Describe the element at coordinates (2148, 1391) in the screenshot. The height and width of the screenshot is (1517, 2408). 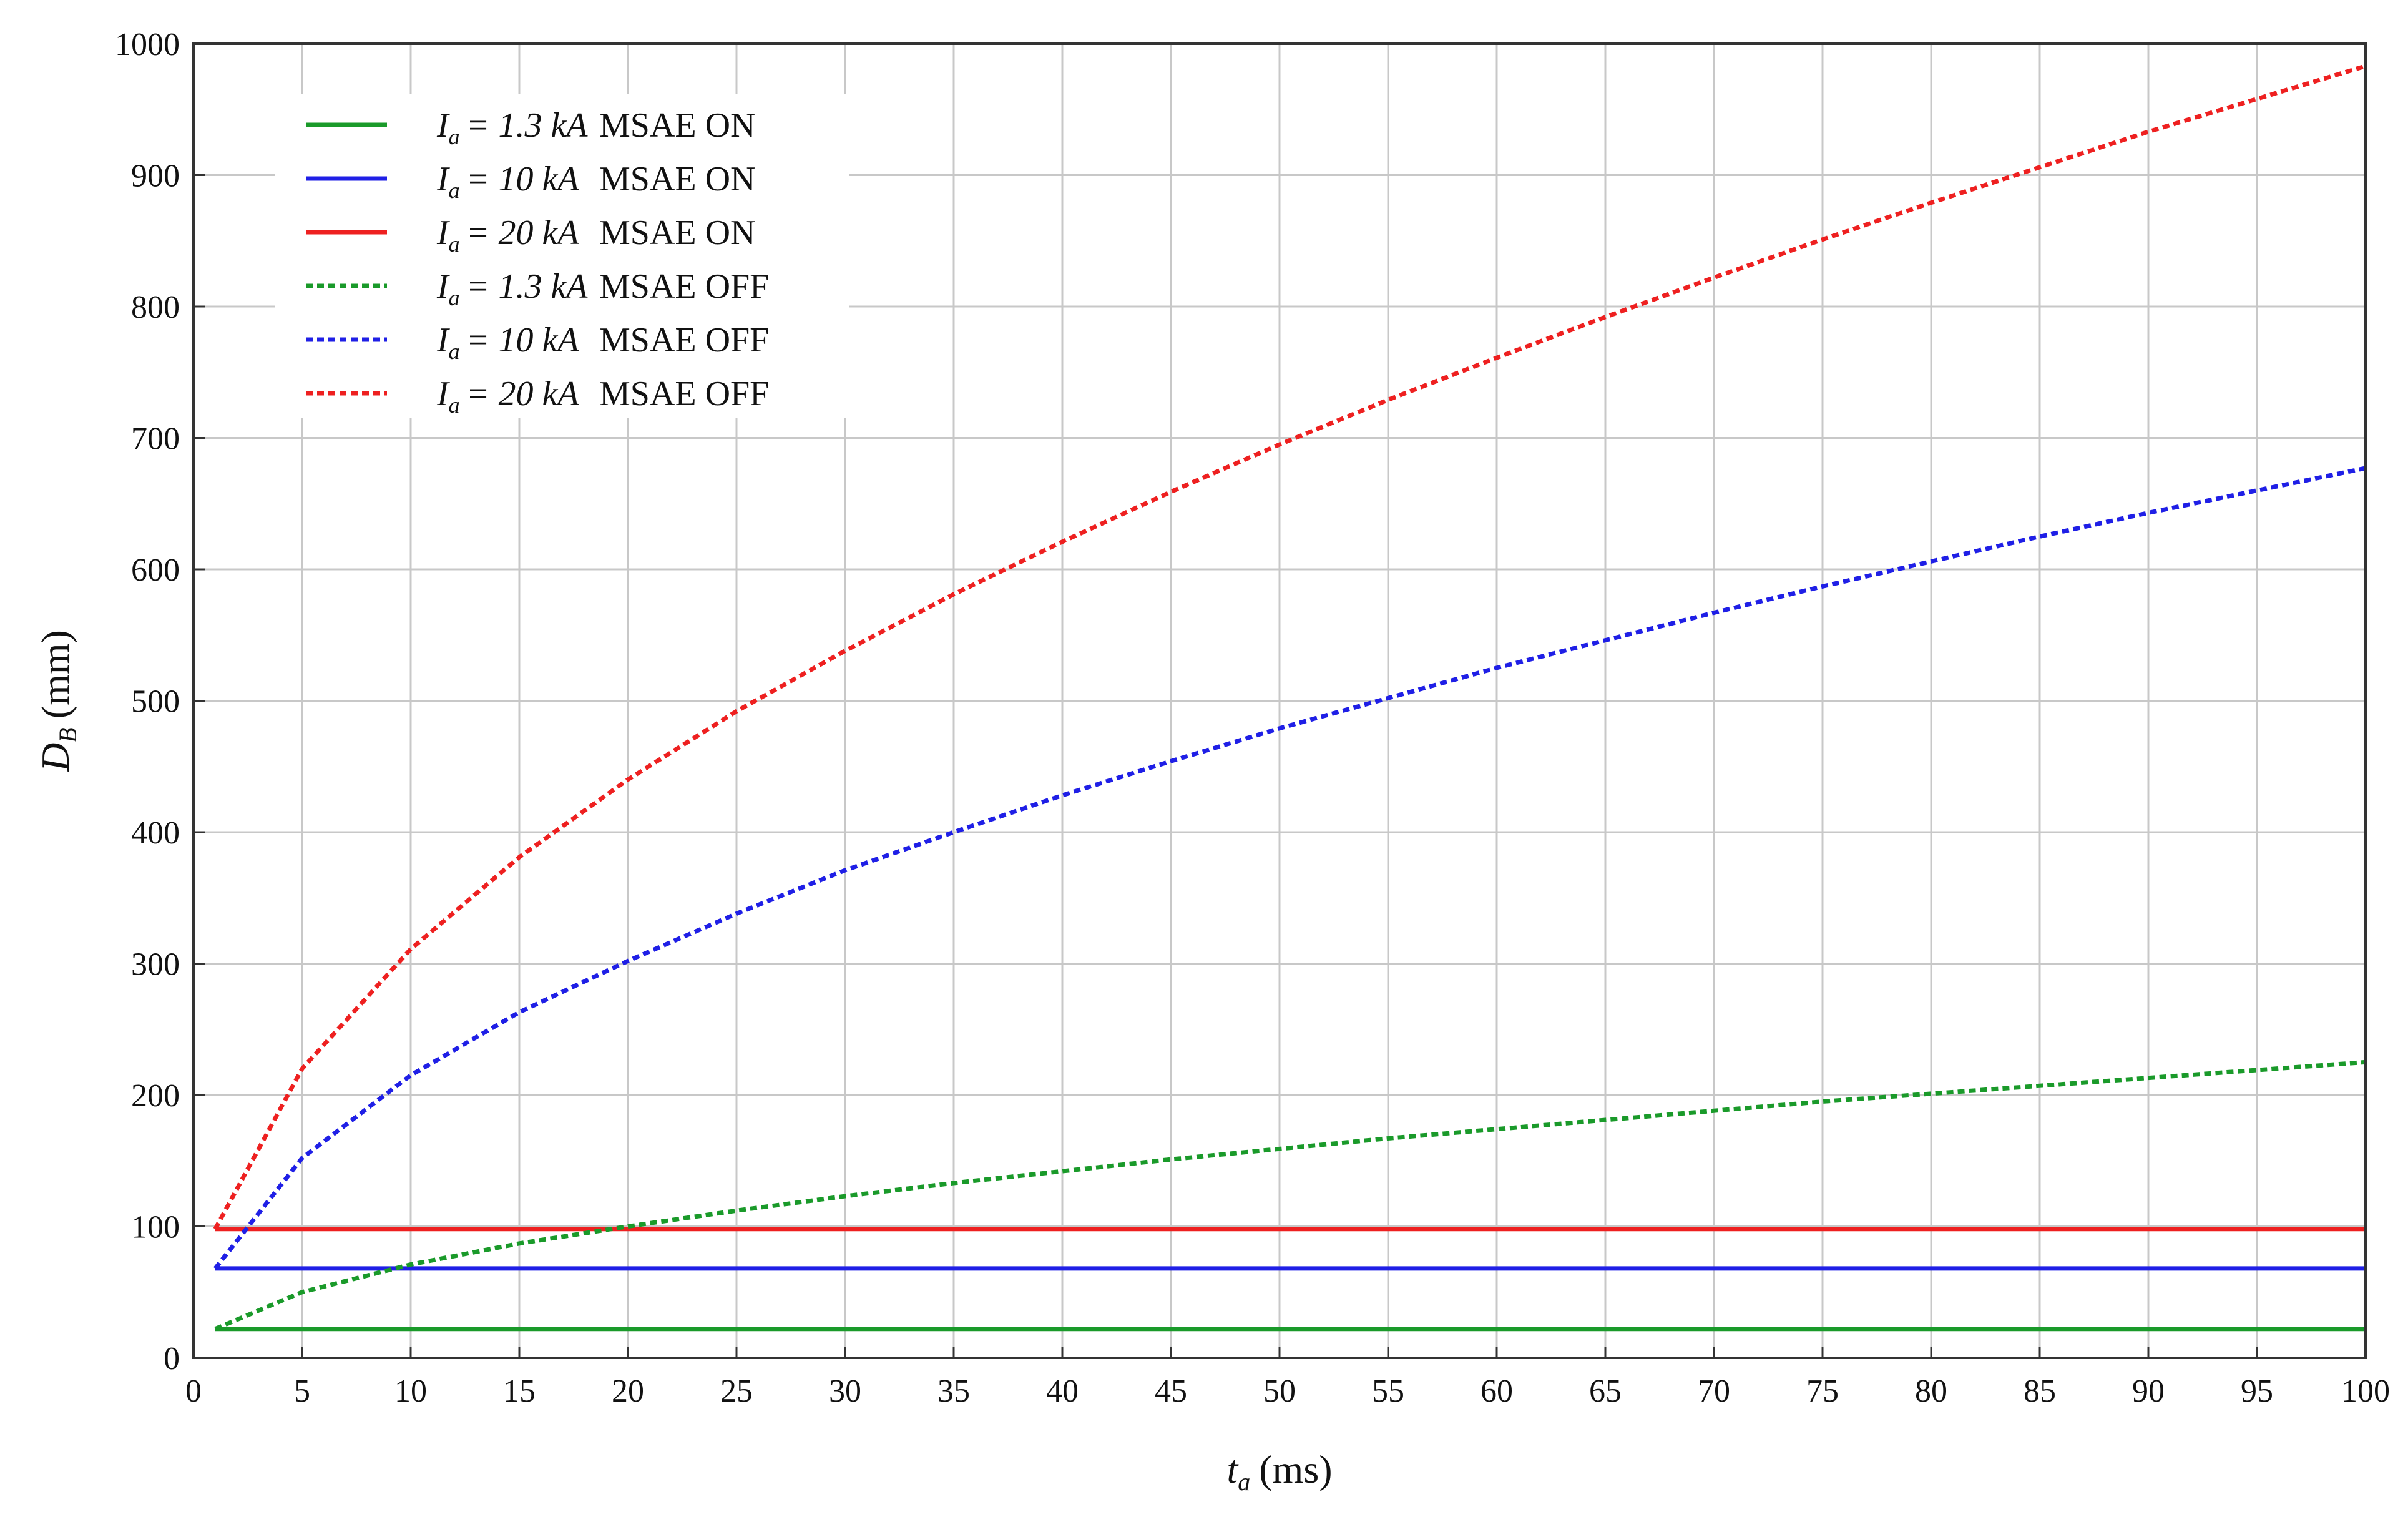
I see `x-tick-label: 90` at that location.